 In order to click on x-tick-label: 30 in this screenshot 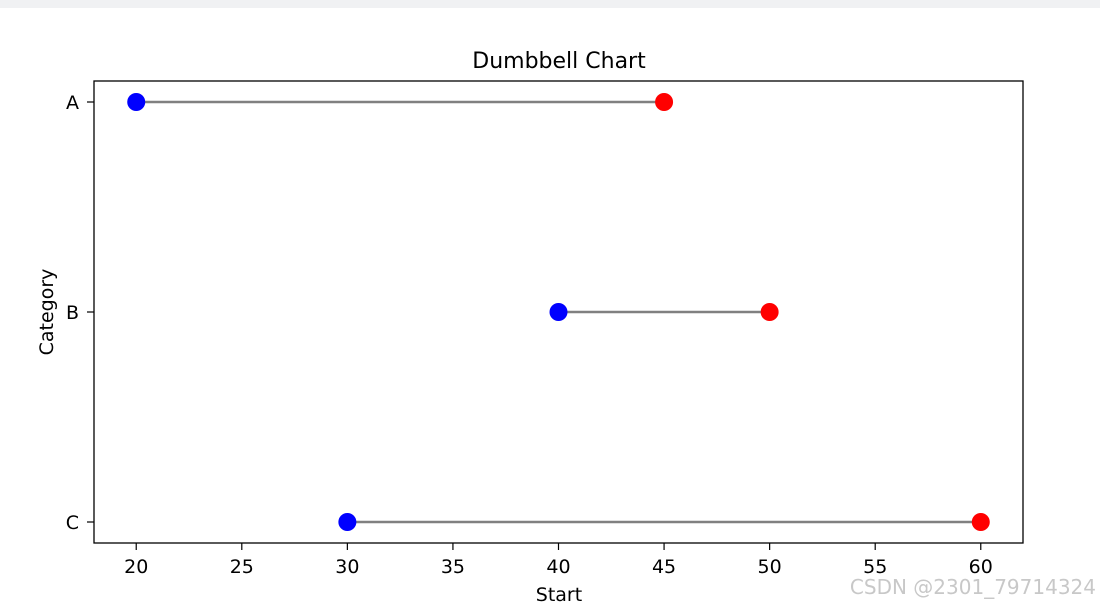, I will do `click(347, 567)`.